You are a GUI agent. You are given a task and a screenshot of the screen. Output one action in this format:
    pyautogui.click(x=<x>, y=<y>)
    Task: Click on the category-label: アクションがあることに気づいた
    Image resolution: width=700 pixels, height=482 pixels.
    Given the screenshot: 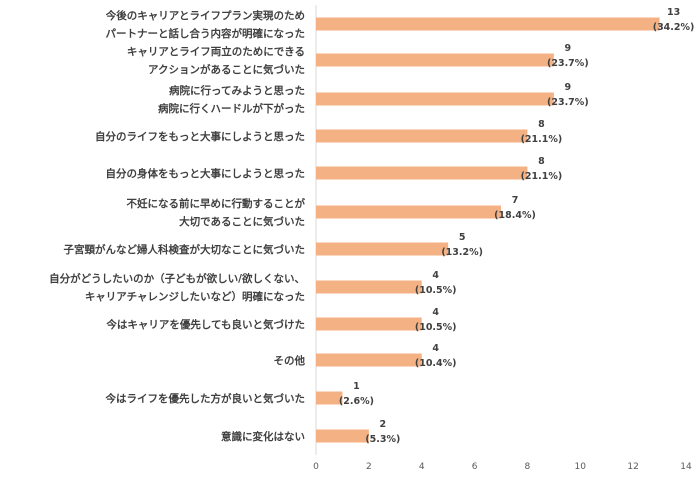 What is the action you would take?
    pyautogui.click(x=226, y=69)
    